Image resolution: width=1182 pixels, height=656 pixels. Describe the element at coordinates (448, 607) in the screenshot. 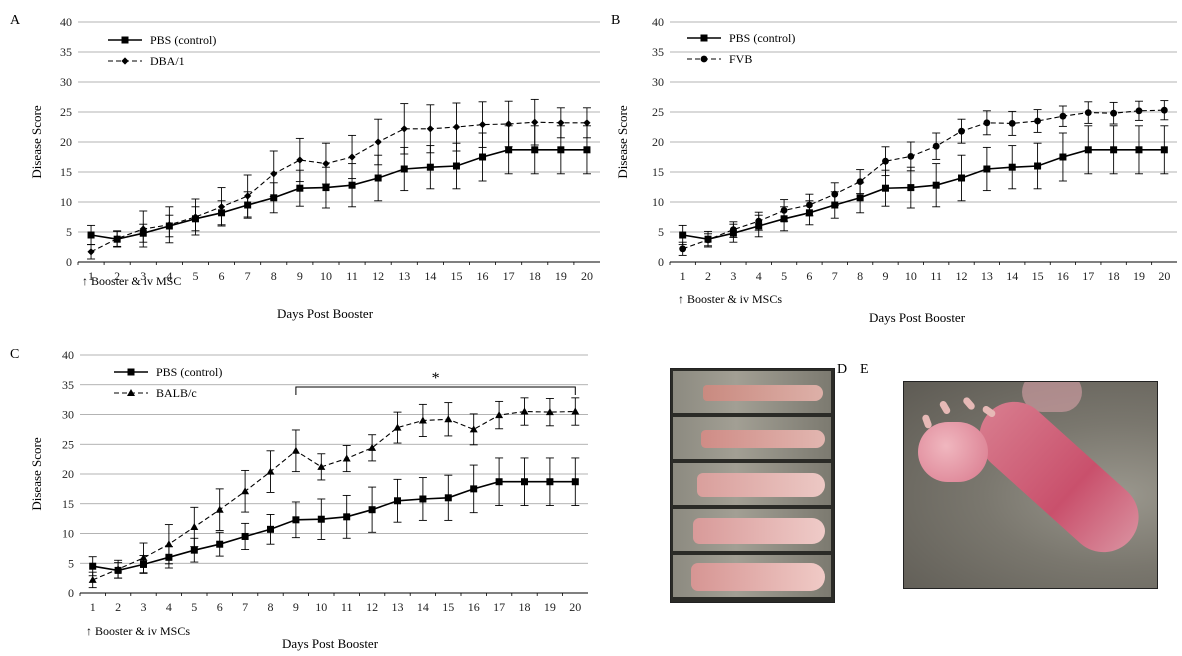

I see `panel-c-x-tick-label: 15` at that location.